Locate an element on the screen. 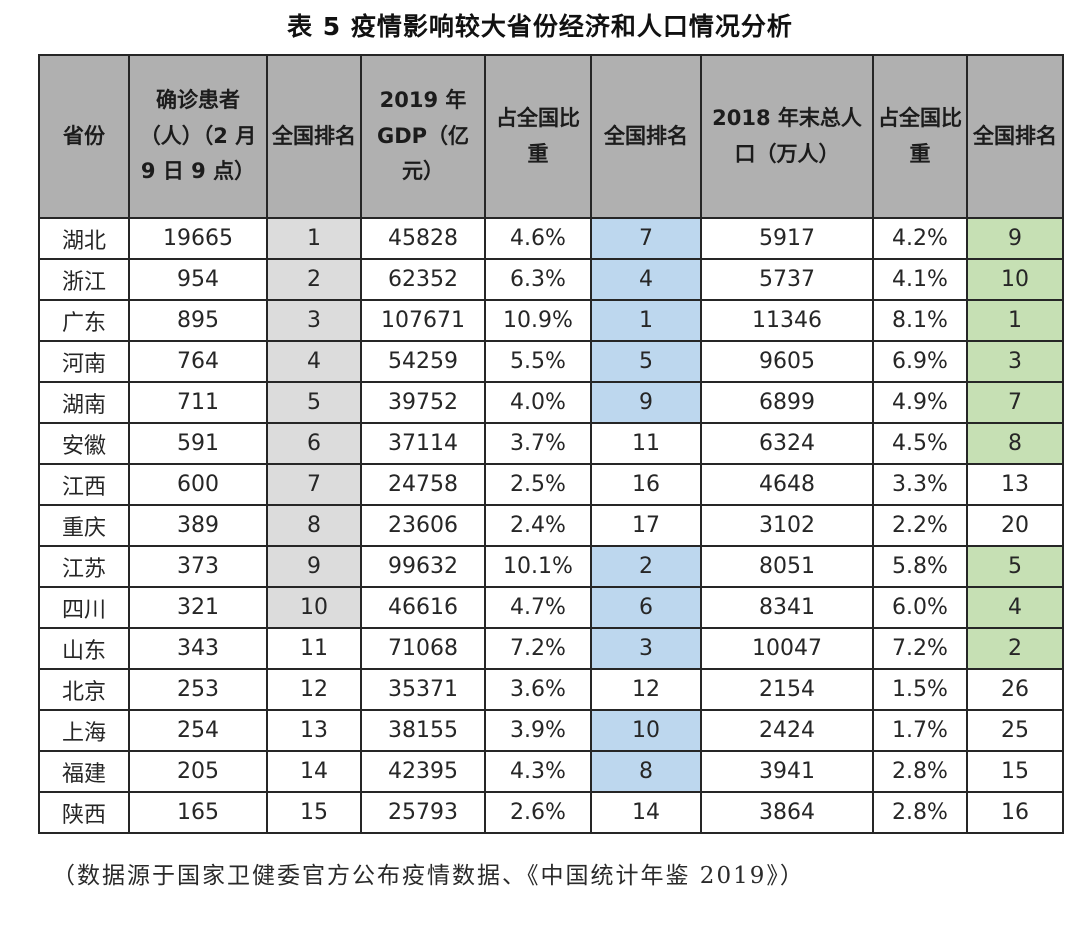 The width and height of the screenshot is (1080, 937). population-cell: 4648 is located at coordinates (787, 484).